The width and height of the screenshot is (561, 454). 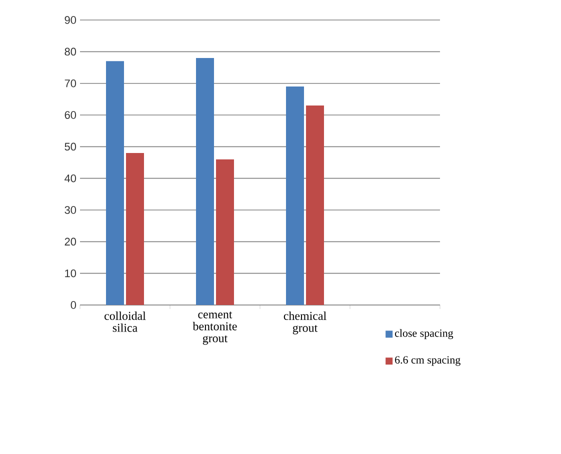 I want to click on y-tick-label: 0, so click(x=73, y=305).